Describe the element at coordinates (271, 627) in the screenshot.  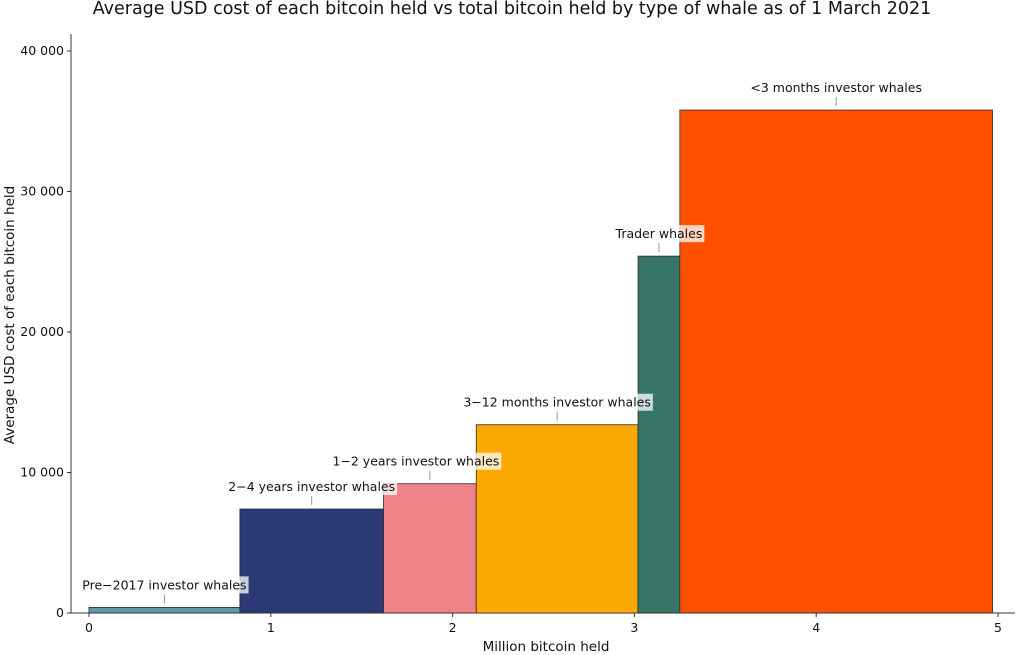
I see `x-tick-label: 1` at that location.